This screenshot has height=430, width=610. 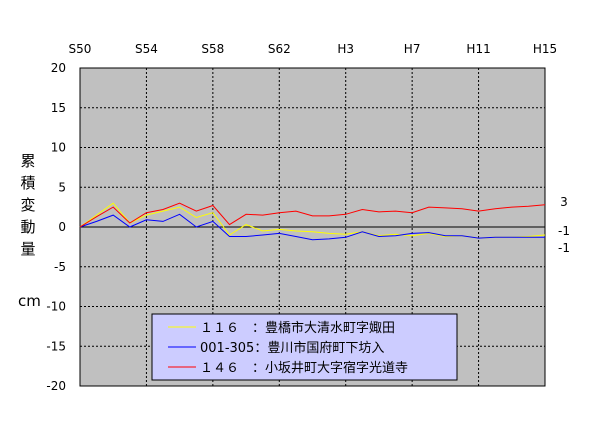 I want to click on legend-entry: 001-305：豊川市国府町下坊入, so click(x=292, y=348).